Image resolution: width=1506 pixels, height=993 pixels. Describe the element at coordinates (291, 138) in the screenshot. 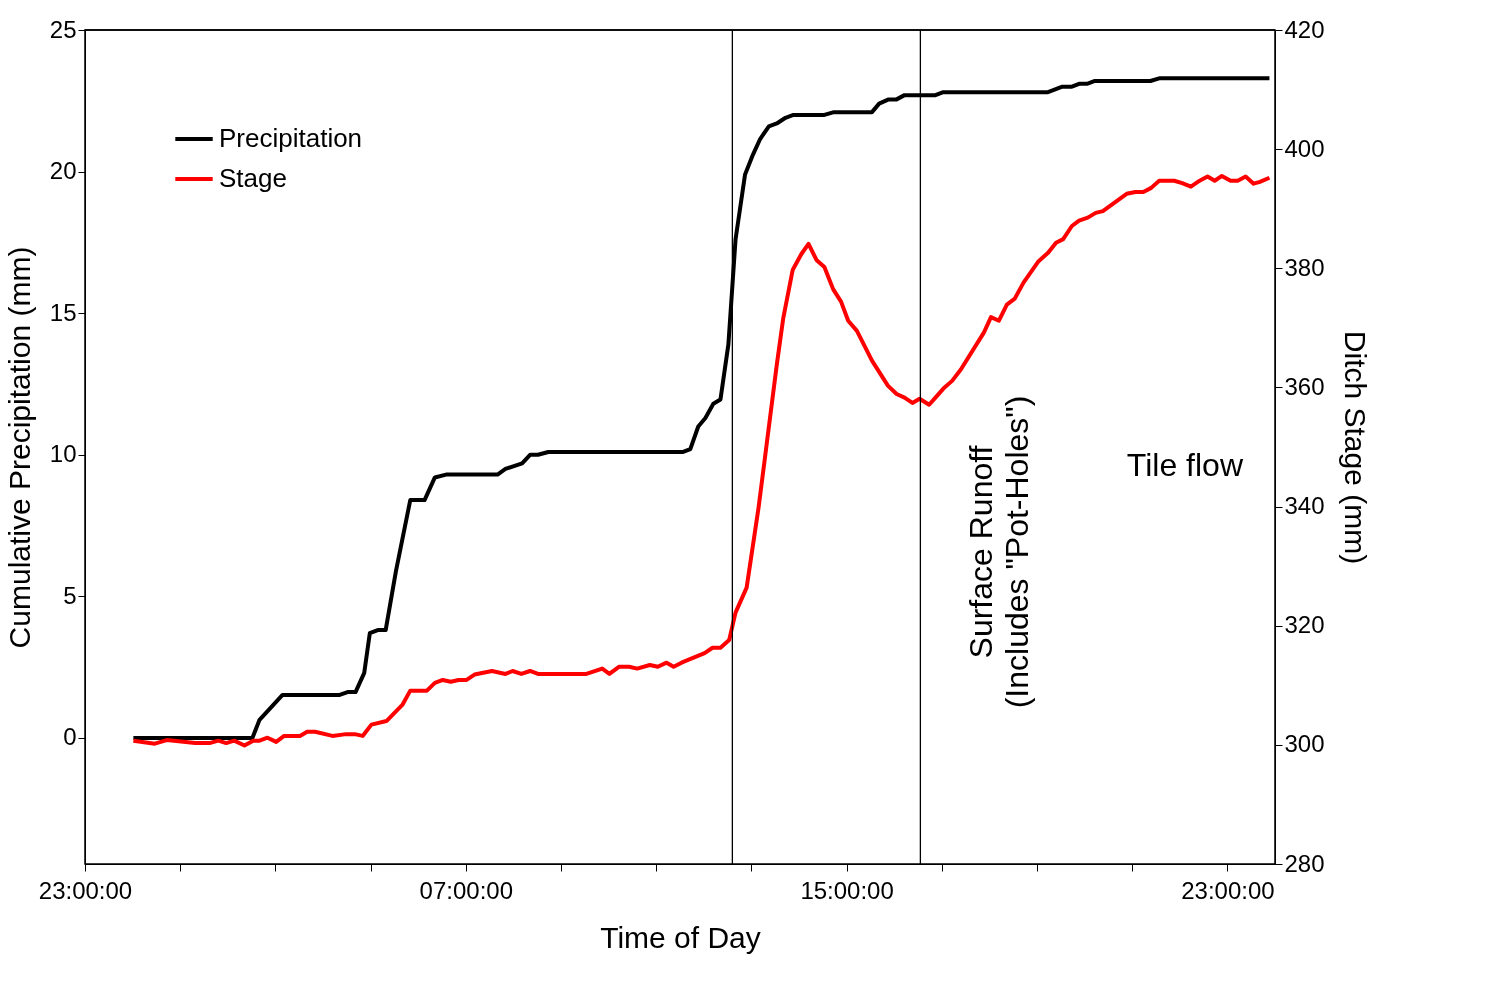

I see `legend-label: Precipitation` at that location.